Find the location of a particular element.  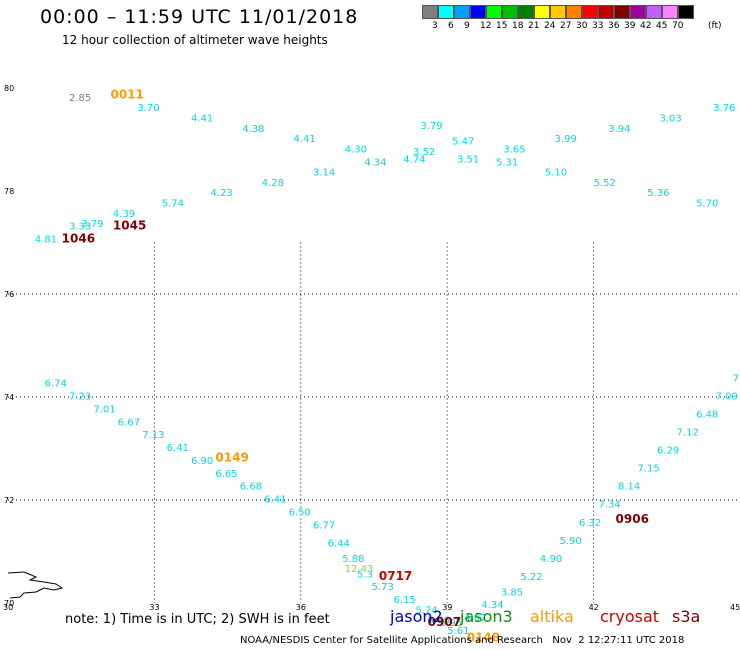

wave-height-label: 3.85 is located at coordinates (512, 592).